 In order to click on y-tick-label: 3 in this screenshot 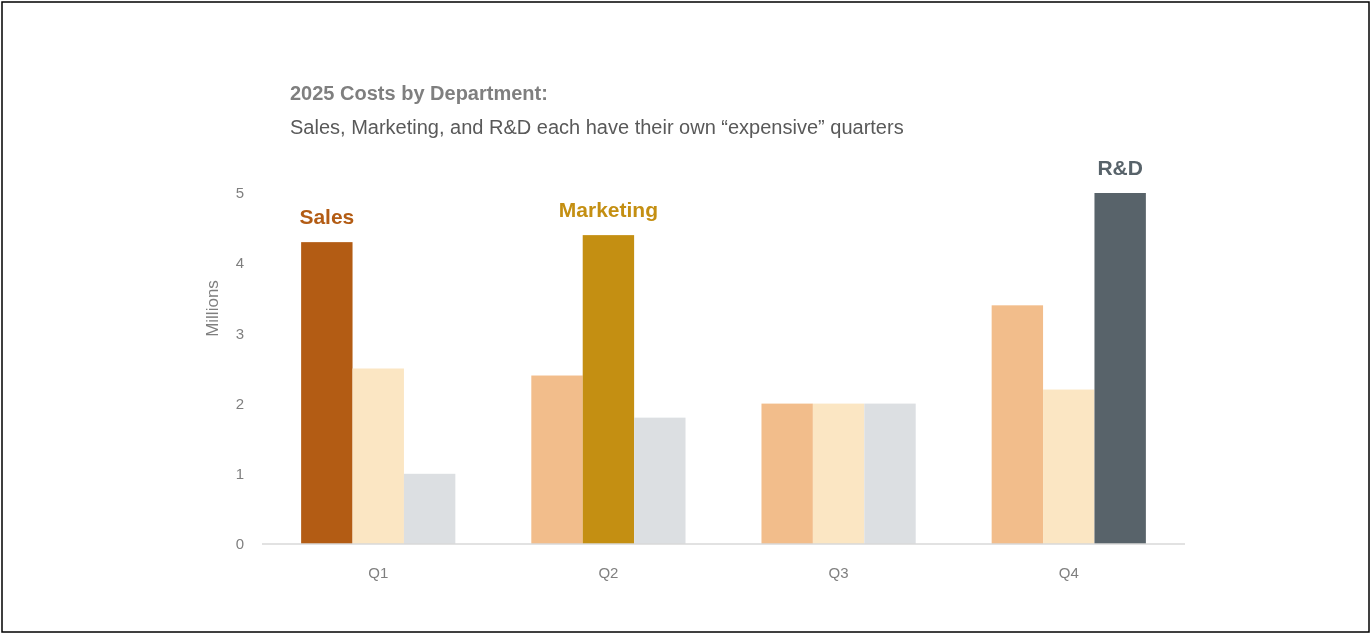, I will do `click(240, 333)`.